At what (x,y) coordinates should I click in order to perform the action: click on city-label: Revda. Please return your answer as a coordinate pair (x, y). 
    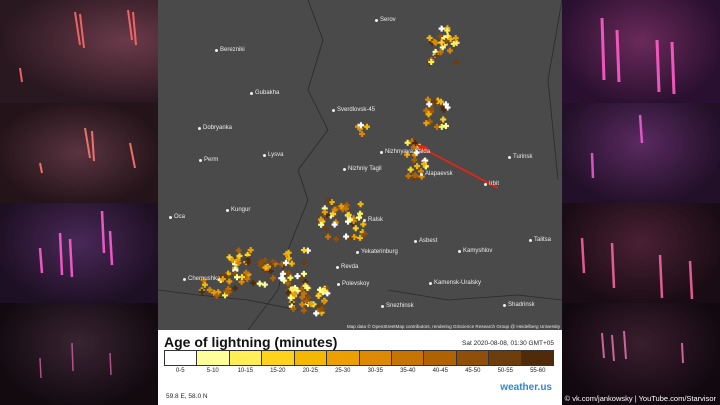
    Looking at the image, I should click on (350, 267).